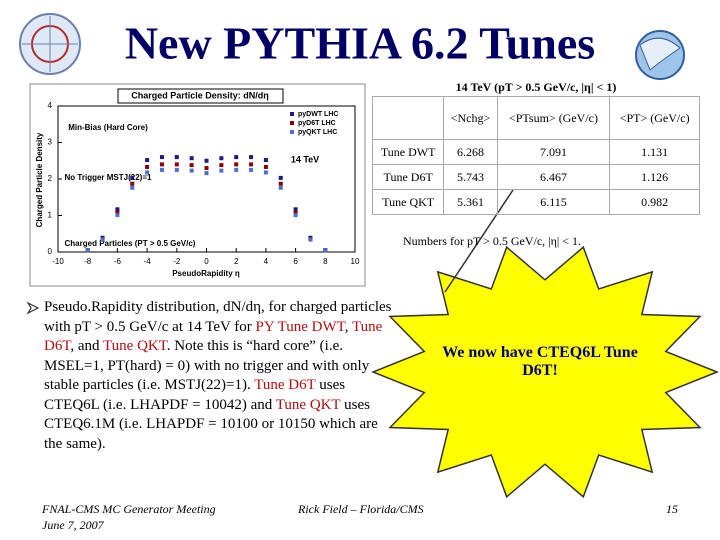 The width and height of the screenshot is (720, 540). Describe the element at coordinates (305, 159) in the screenshot. I see `annotation: 14 TeV` at that location.